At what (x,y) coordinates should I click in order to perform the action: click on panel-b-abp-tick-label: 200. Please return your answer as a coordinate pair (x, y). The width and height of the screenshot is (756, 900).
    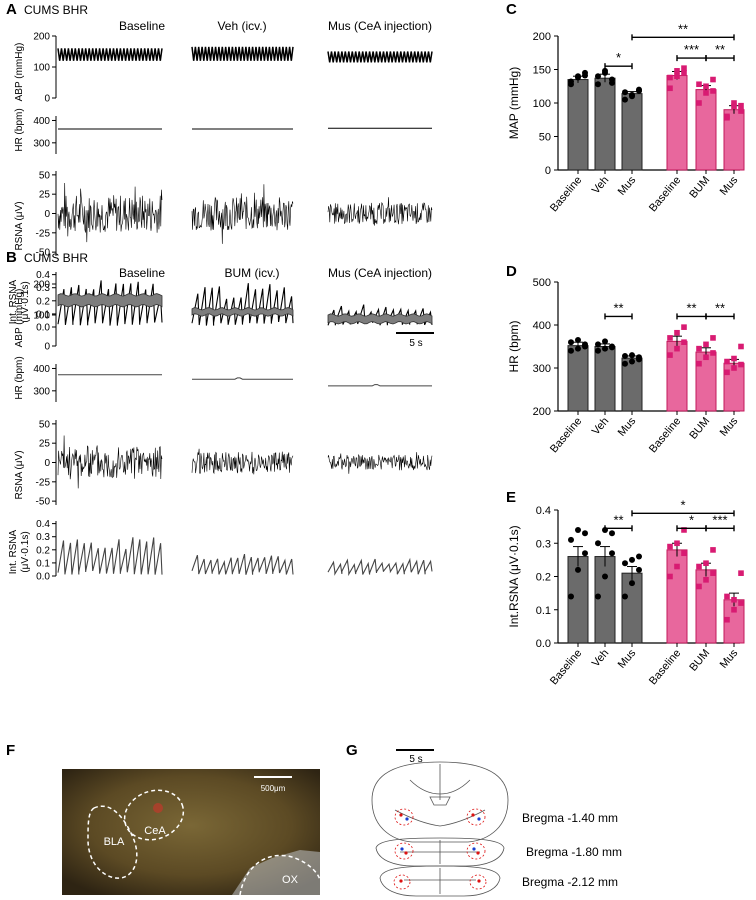
    Looking at the image, I should click on (41, 285).